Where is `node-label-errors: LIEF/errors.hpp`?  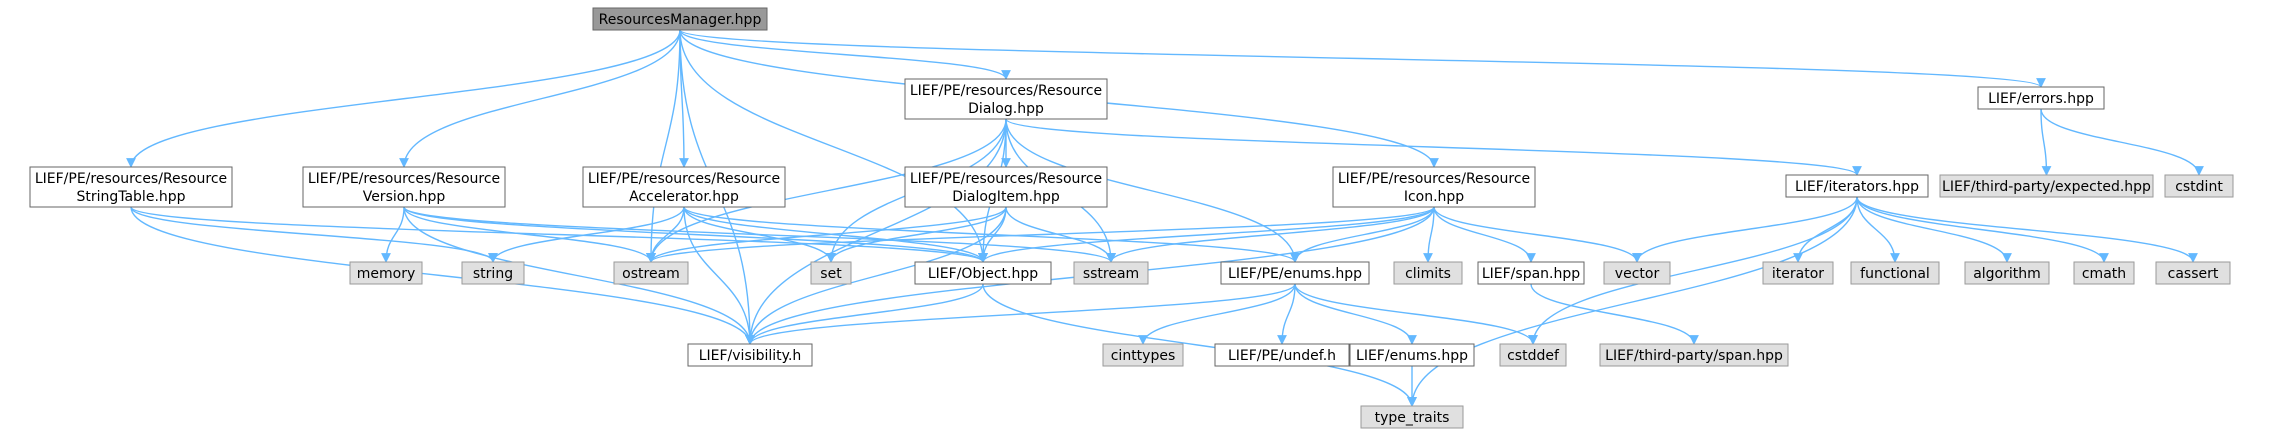
node-label-errors: LIEF/errors.hpp is located at coordinates (2041, 99).